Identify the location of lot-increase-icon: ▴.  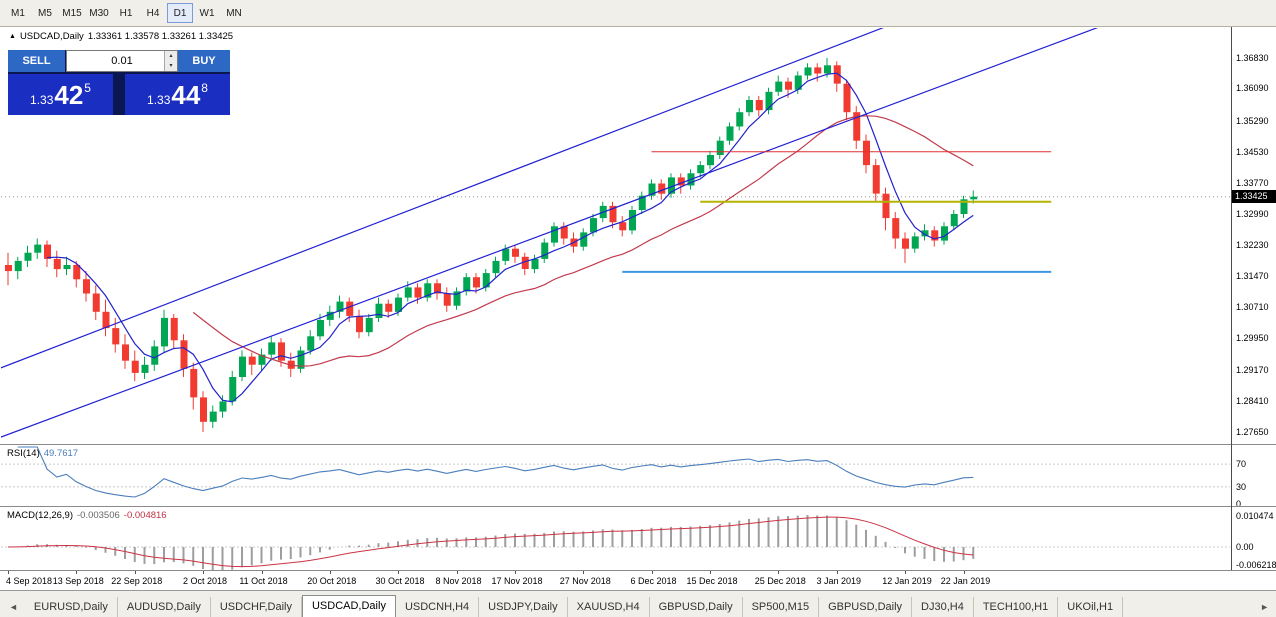
(171, 56).